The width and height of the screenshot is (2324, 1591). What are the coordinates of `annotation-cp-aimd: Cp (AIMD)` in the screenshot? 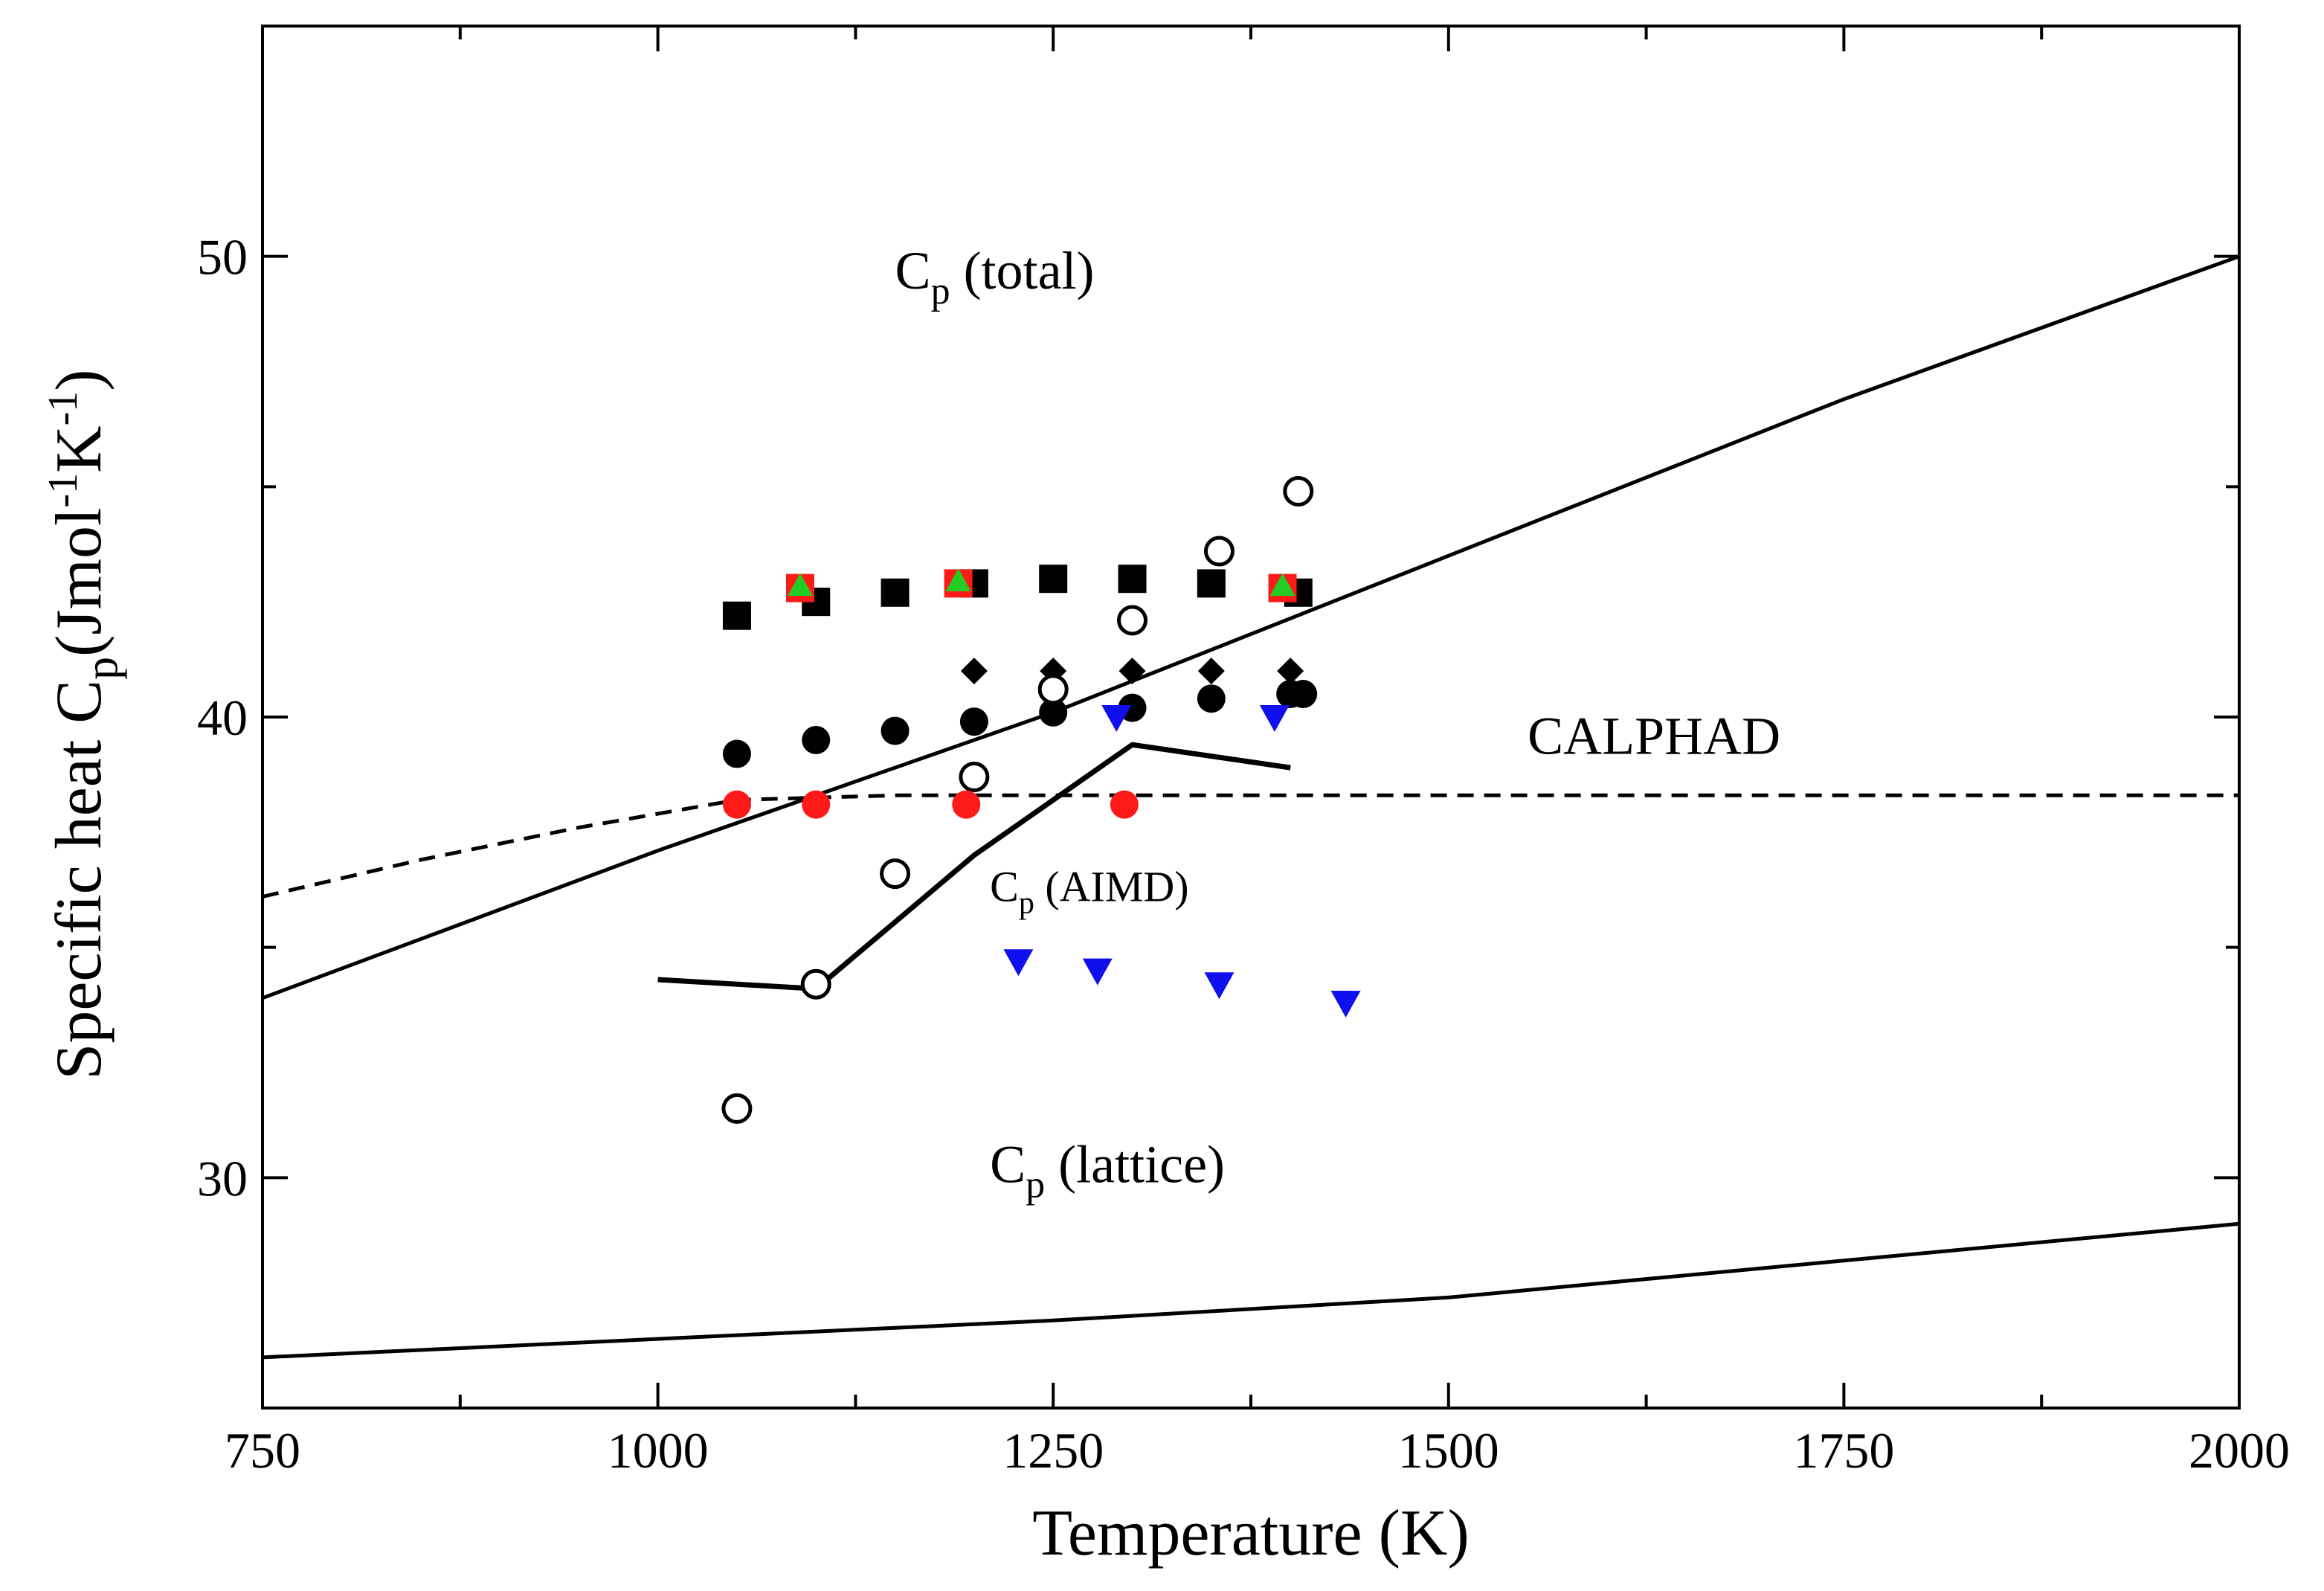 It's located at (1089, 892).